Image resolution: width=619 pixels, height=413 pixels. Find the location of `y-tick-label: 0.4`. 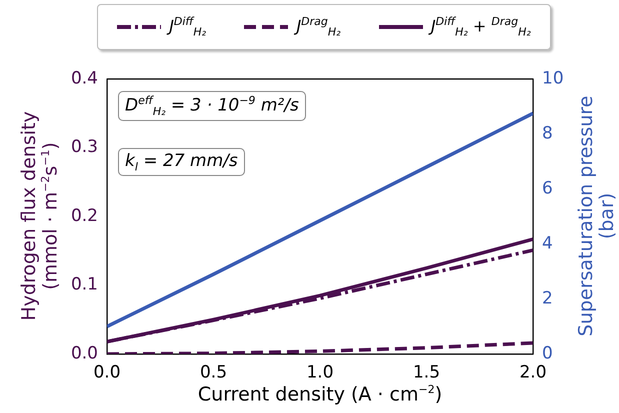

y-tick-label: 0.4 is located at coordinates (84, 78).